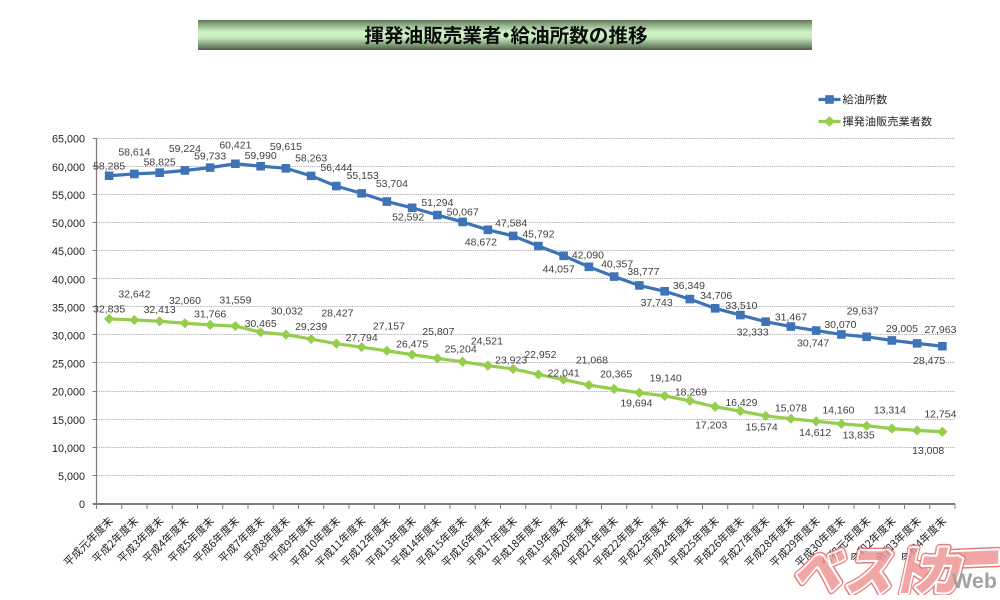  I want to click on svg-text: 50,067, so click(463, 213).